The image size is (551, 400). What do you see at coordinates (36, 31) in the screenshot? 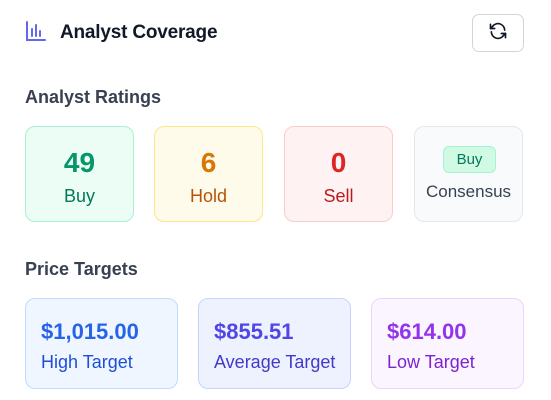
I see `bar-chart-icon` at bounding box center [36, 31].